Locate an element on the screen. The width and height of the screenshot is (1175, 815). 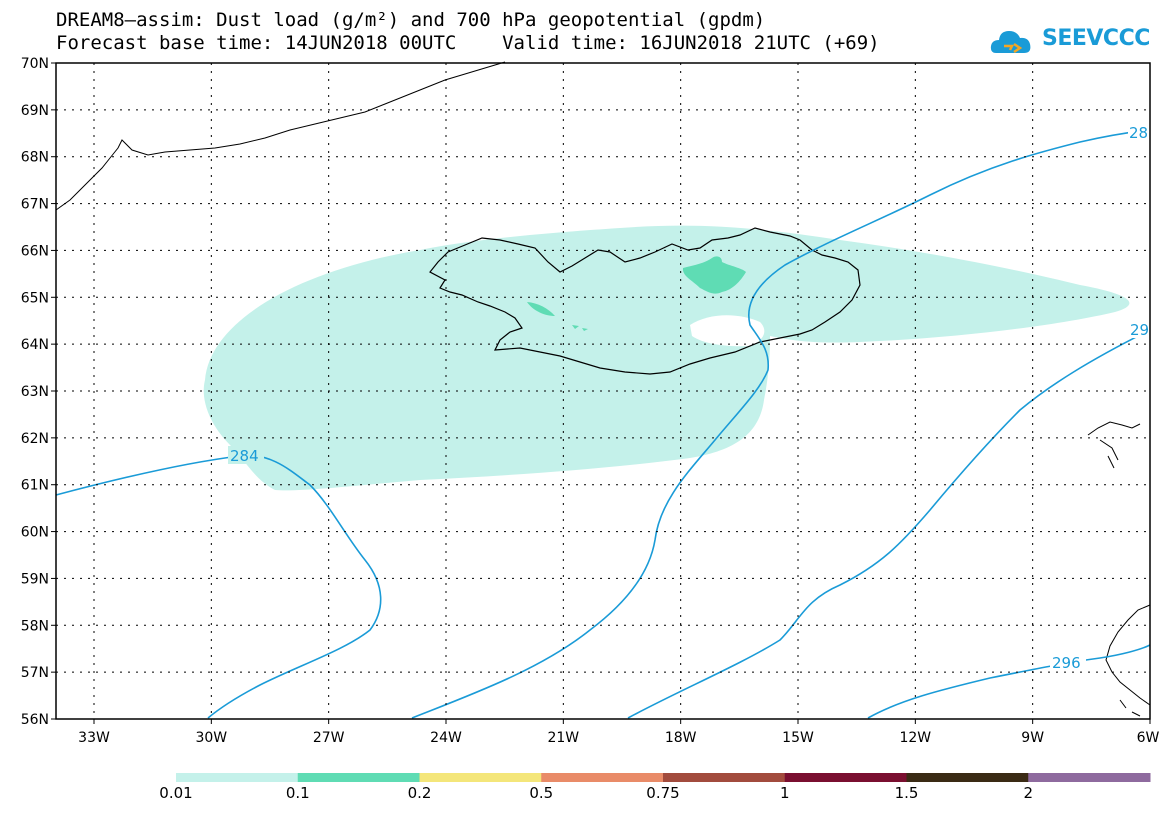
lat-label: 61N is located at coordinates (35, 486).